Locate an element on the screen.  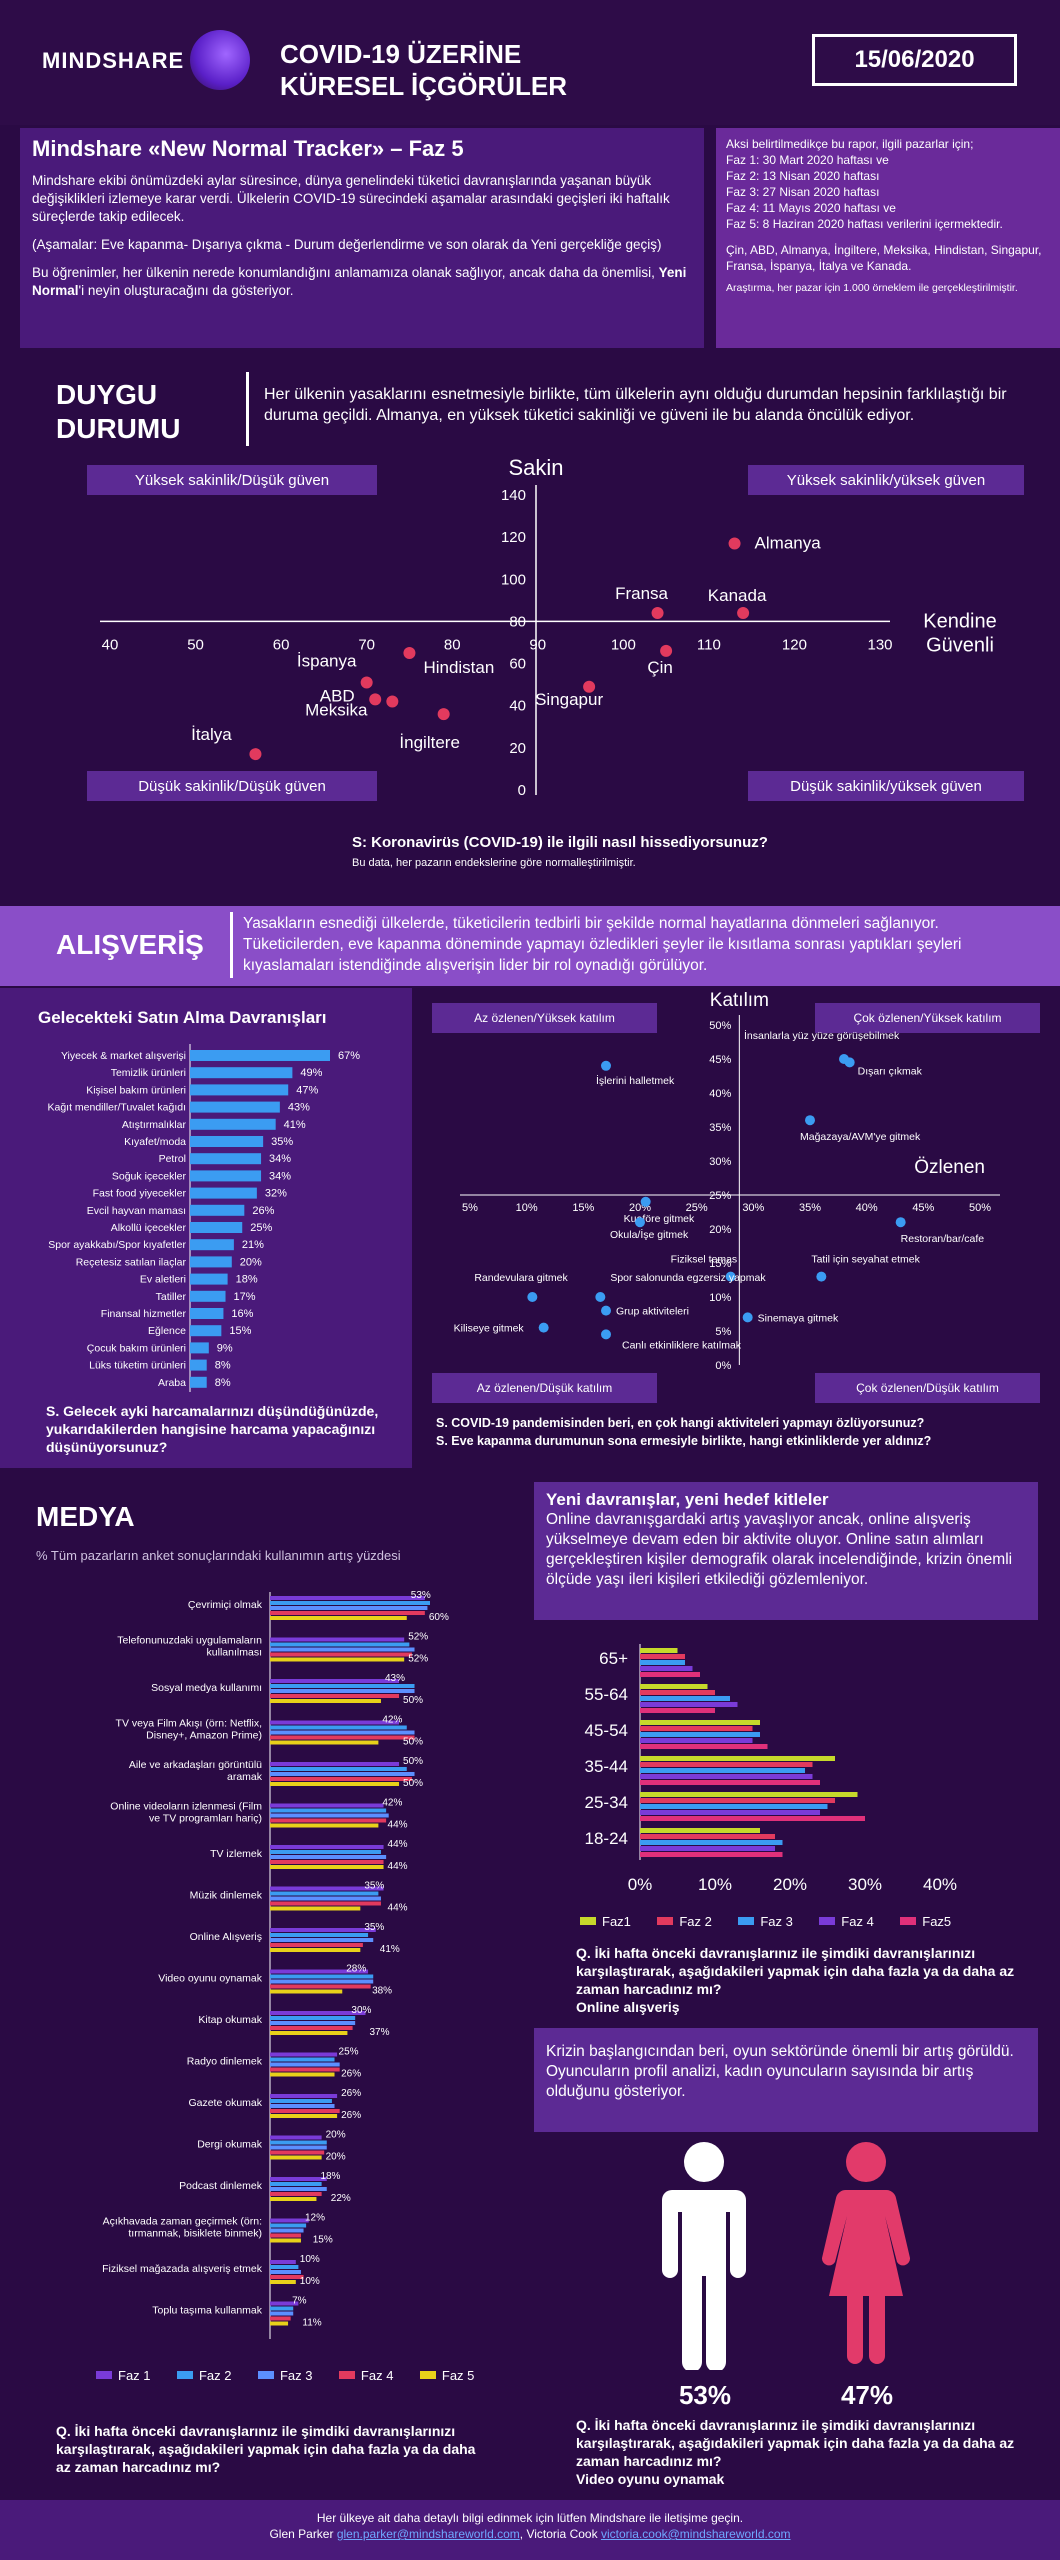
value-label: 18% is located at coordinates (247, 1280).